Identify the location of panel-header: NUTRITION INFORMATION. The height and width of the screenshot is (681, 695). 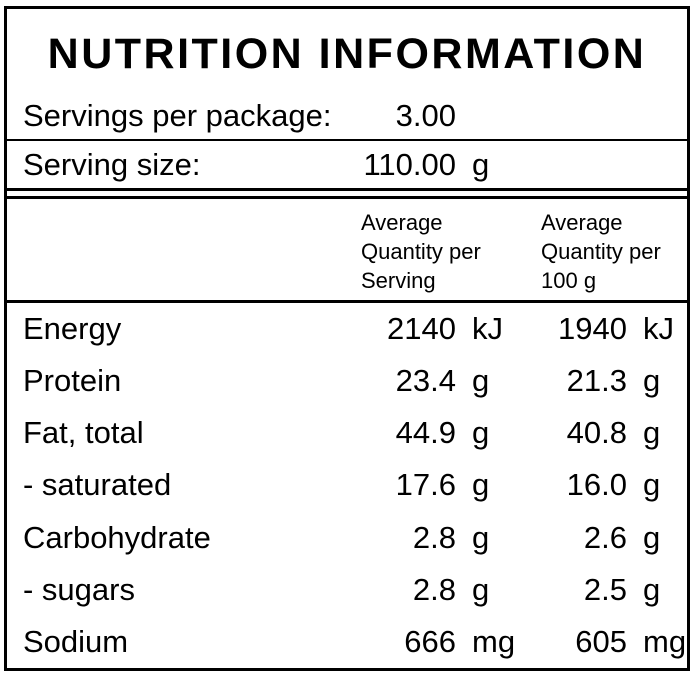
(347, 51).